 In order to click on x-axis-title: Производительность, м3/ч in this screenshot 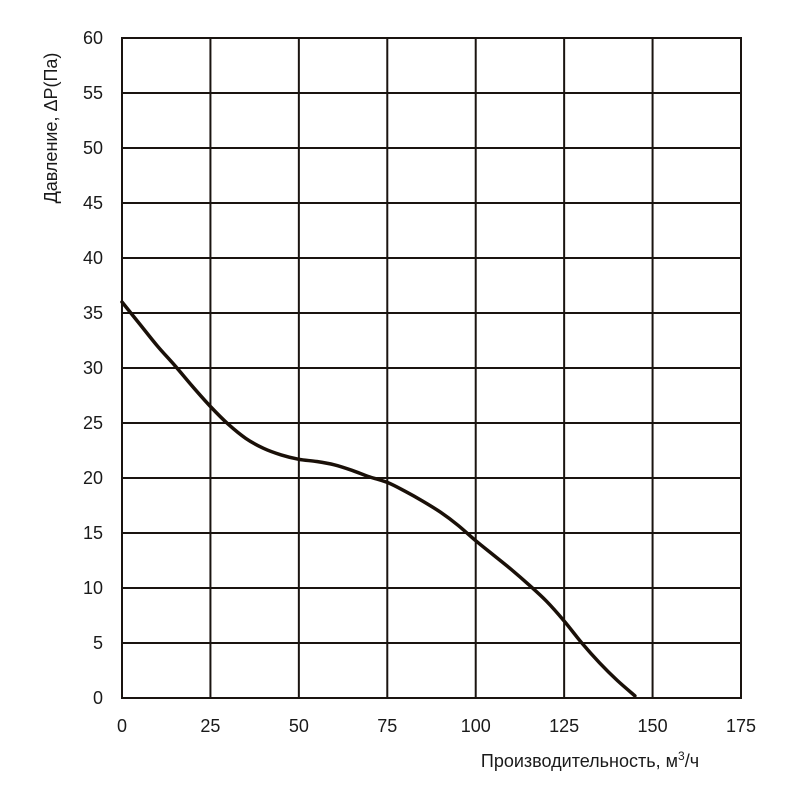, I will do `click(590, 760)`.